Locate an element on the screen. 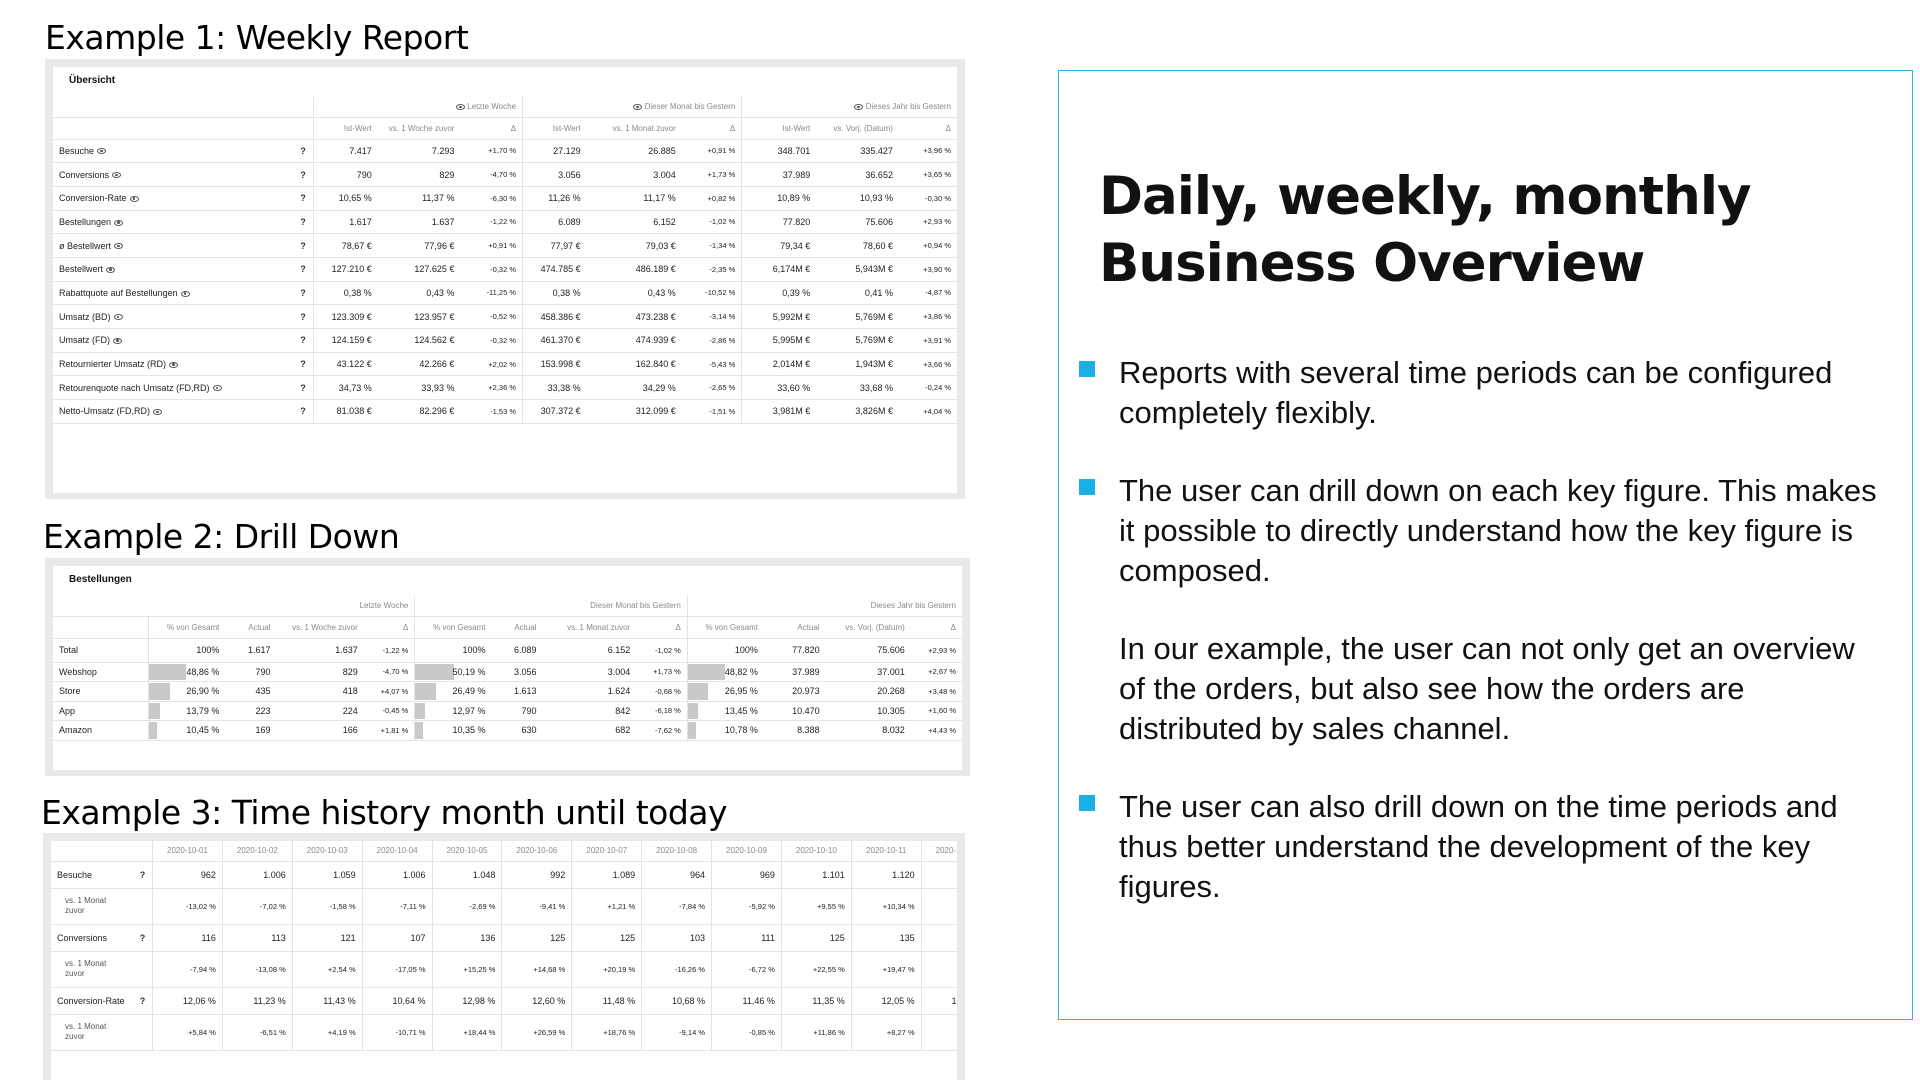  row-label-cell: Netto-Umsatz (FD,RD) is located at coordinates (173, 411).